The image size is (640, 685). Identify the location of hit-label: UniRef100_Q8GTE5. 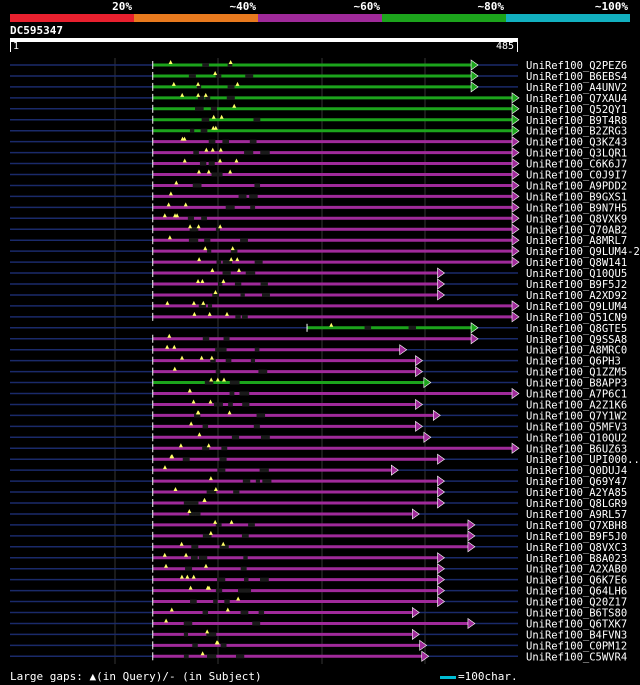
(576, 329).